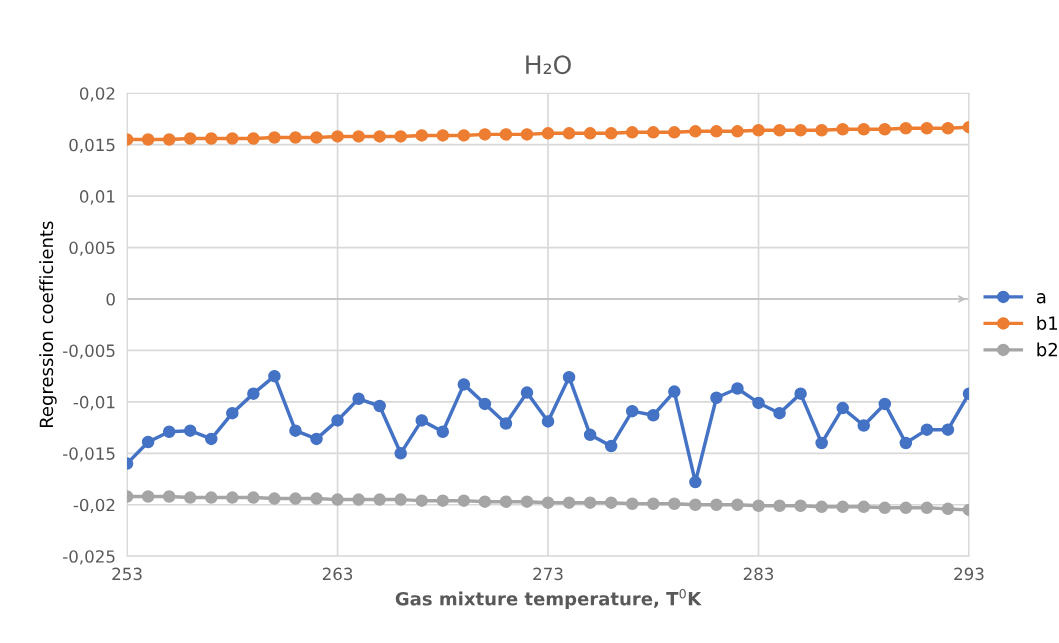 The width and height of the screenshot is (1059, 643). What do you see at coordinates (92, 145) in the screenshot?
I see `y-tick-label: 0,015` at bounding box center [92, 145].